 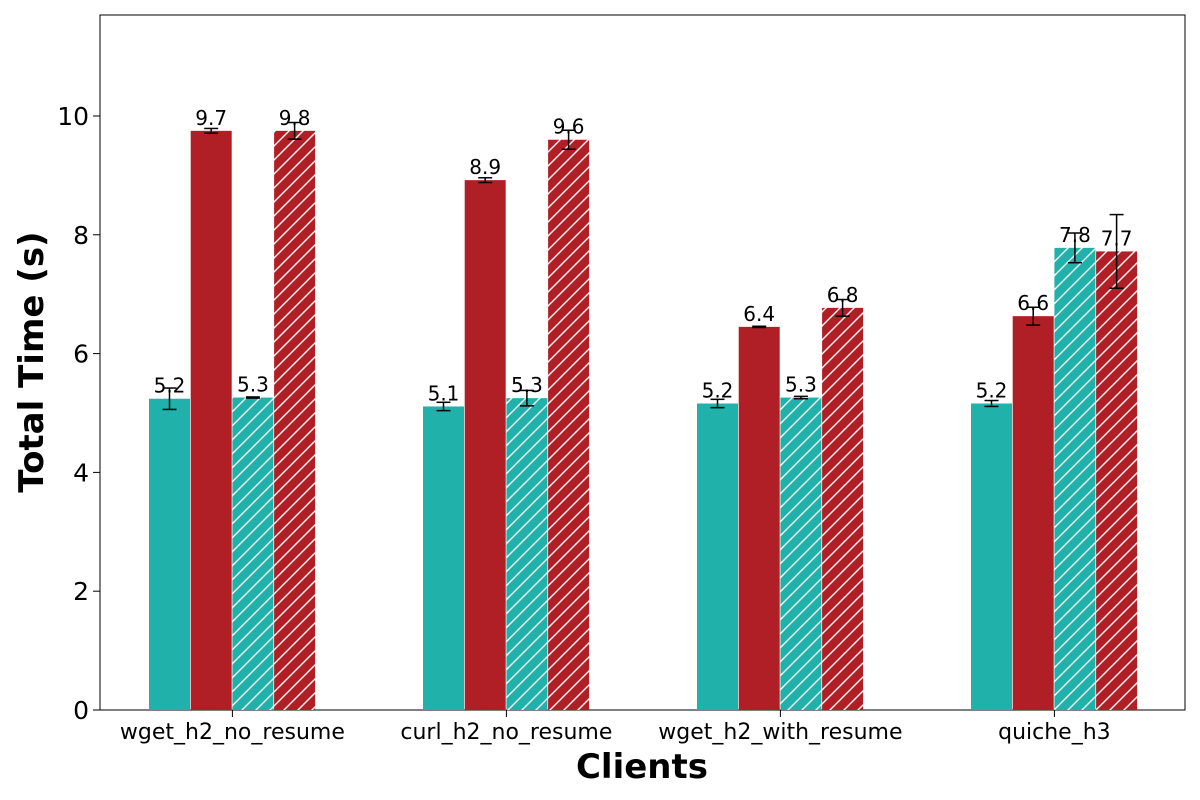 I want to click on bar-series_3-wget_h2_no_resume, so click(x=253, y=553).